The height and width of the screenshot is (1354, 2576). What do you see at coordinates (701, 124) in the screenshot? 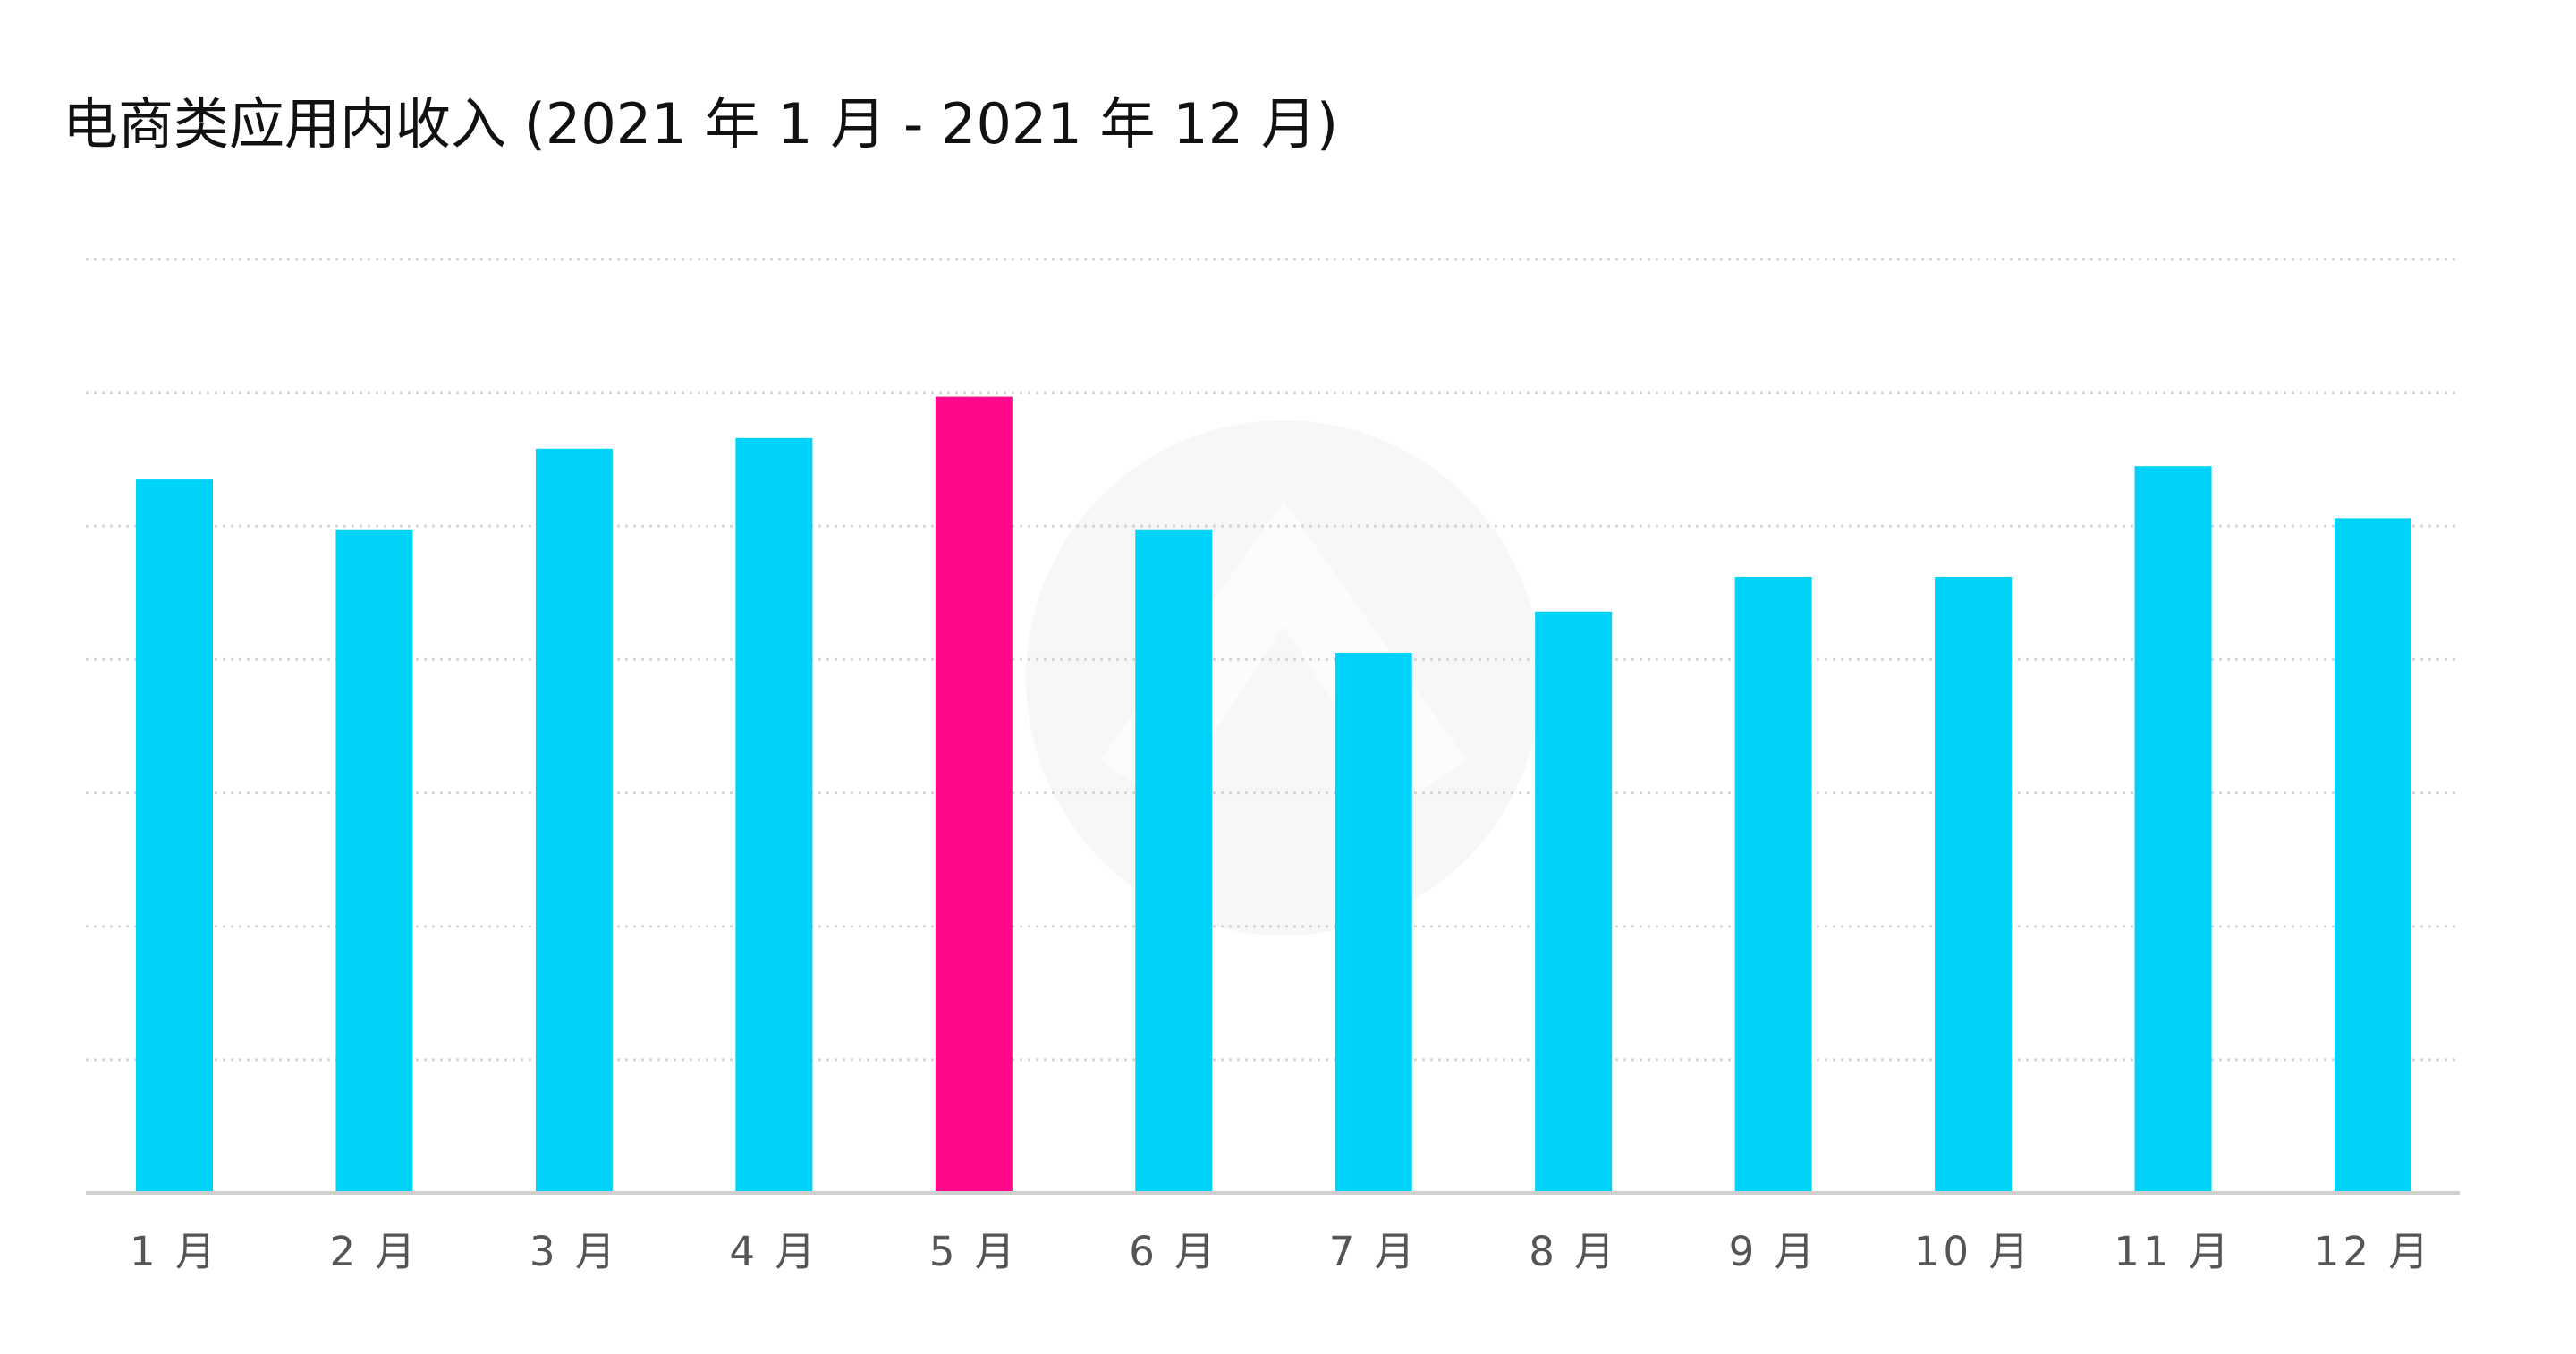
I see `chart-title: 电商类应用内收入 (2021 年 1 月 - 2021 年 12 月)` at bounding box center [701, 124].